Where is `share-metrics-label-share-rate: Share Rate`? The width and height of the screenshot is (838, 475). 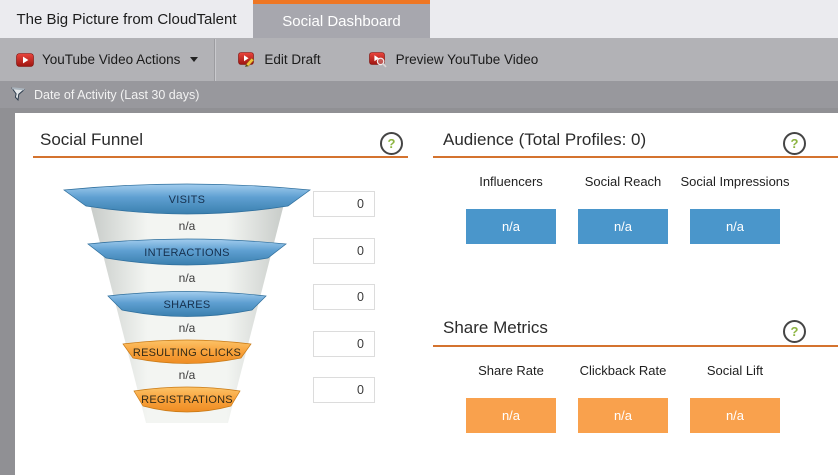
share-metrics-label-share-rate: Share Rate is located at coordinates (511, 370).